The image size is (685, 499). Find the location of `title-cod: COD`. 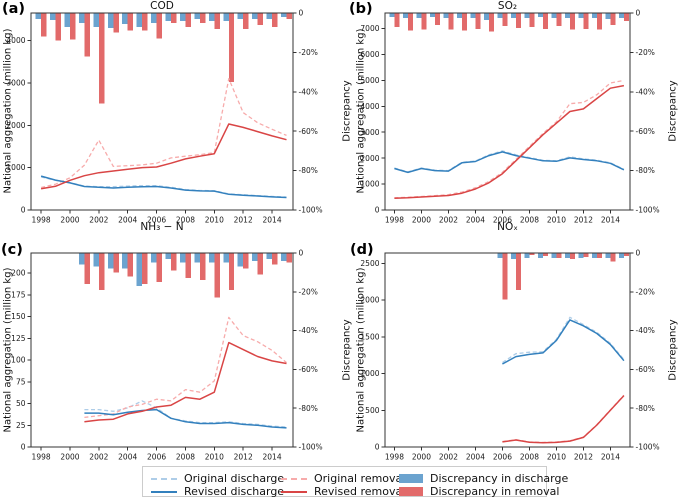

title-cod: COD is located at coordinates (162, 6).